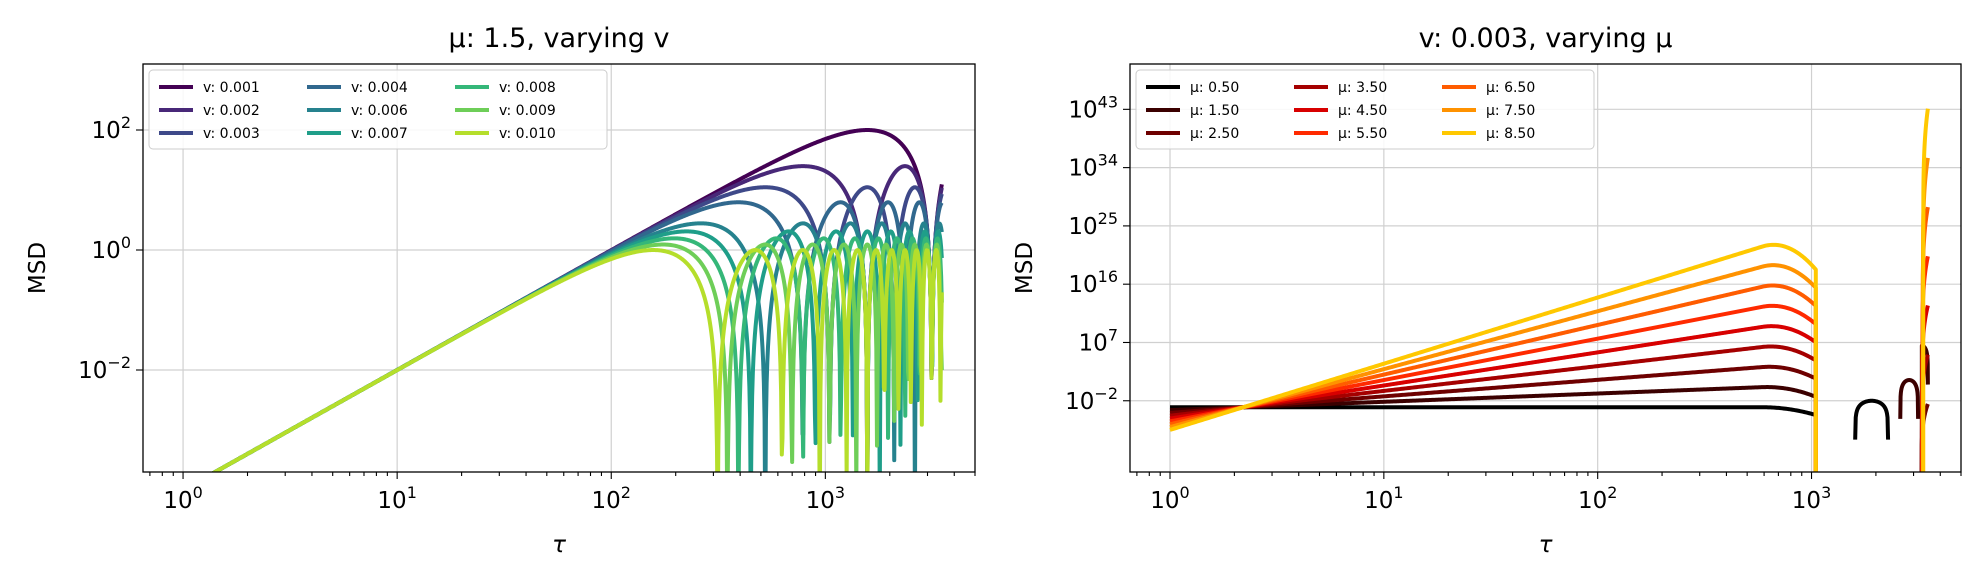 The height and width of the screenshot is (580, 1979). I want to click on legend-entry: v: 0.008, so click(527, 88).